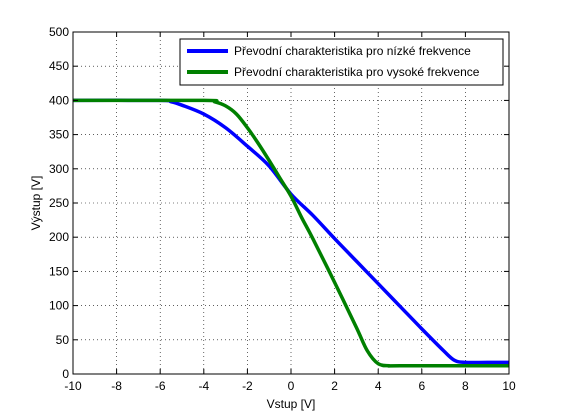 The image size is (561, 420). I want to click on x-axis-label: Vstup [V], so click(291, 404).